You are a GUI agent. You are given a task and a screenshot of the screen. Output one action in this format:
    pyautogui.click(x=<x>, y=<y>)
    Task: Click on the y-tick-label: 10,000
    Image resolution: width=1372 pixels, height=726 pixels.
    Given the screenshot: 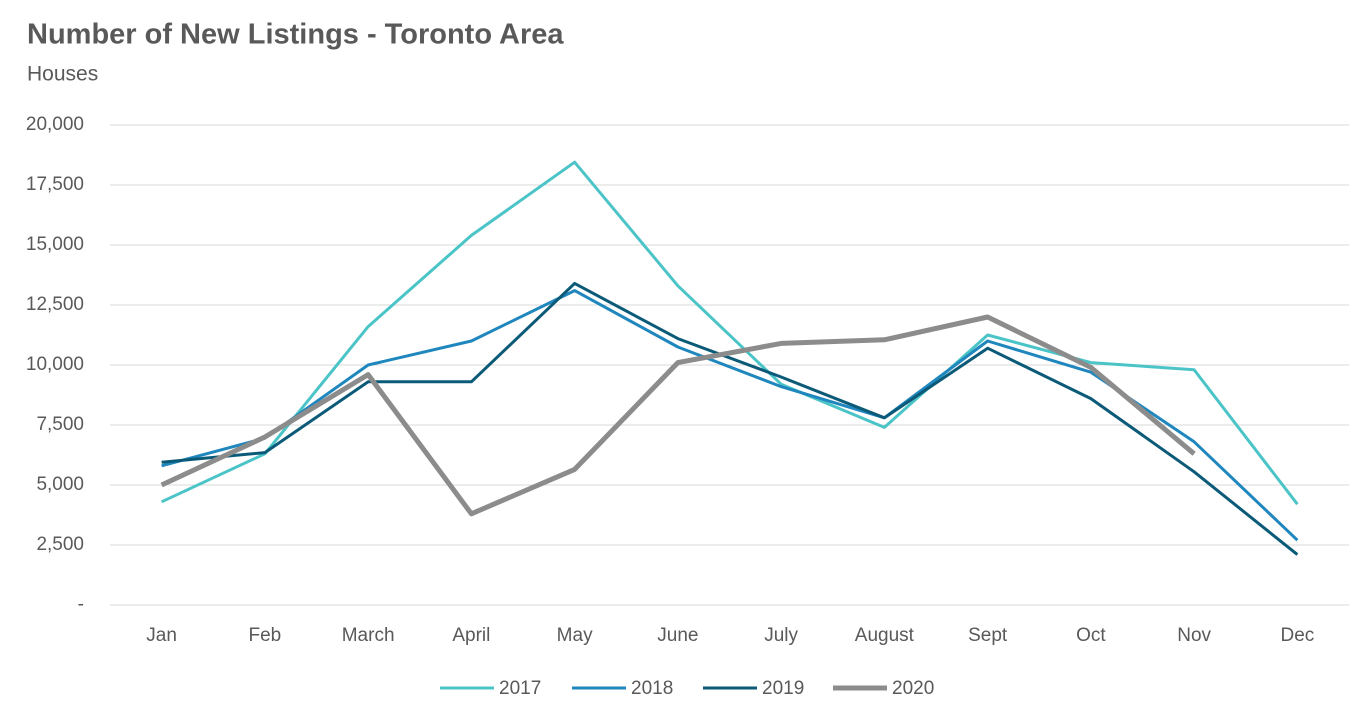 What is the action you would take?
    pyautogui.click(x=55, y=364)
    